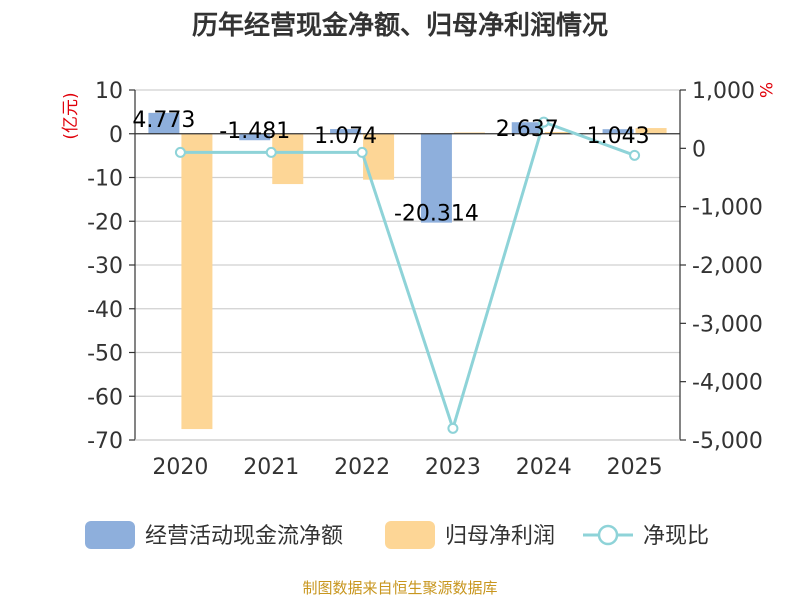 This screenshot has width=800, height=600. Describe the element at coordinates (105, 266) in the screenshot. I see `left-tick-label: -30` at that location.